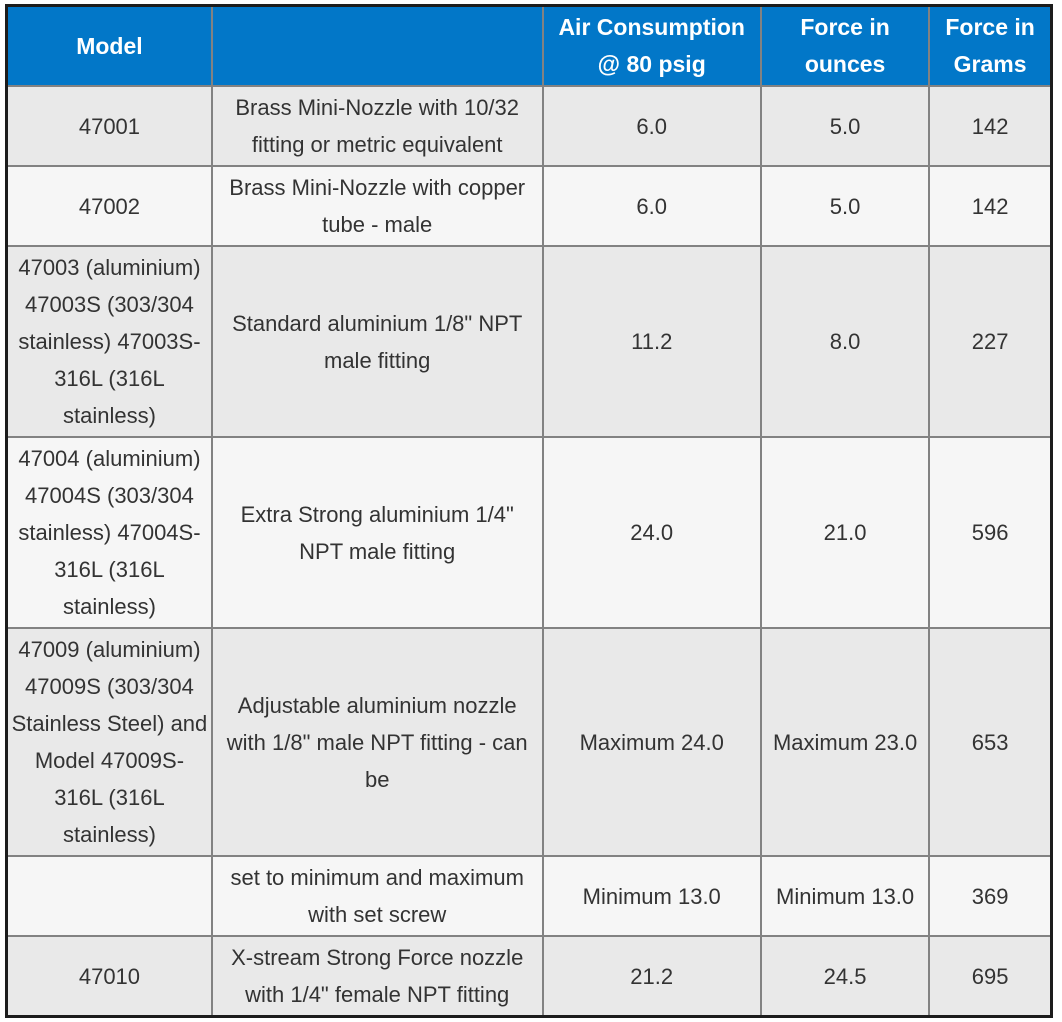 The width and height of the screenshot is (1062, 1022). What do you see at coordinates (109, 976) in the screenshot?
I see `model-cell: 47010` at bounding box center [109, 976].